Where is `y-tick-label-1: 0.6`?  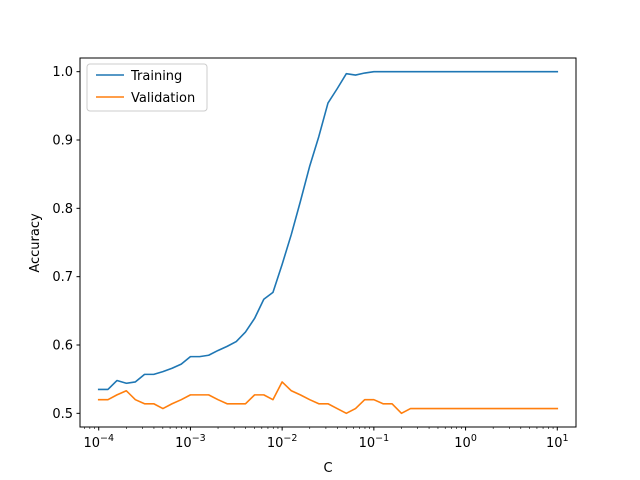
y-tick-label-1: 0.6 is located at coordinates (62, 346).